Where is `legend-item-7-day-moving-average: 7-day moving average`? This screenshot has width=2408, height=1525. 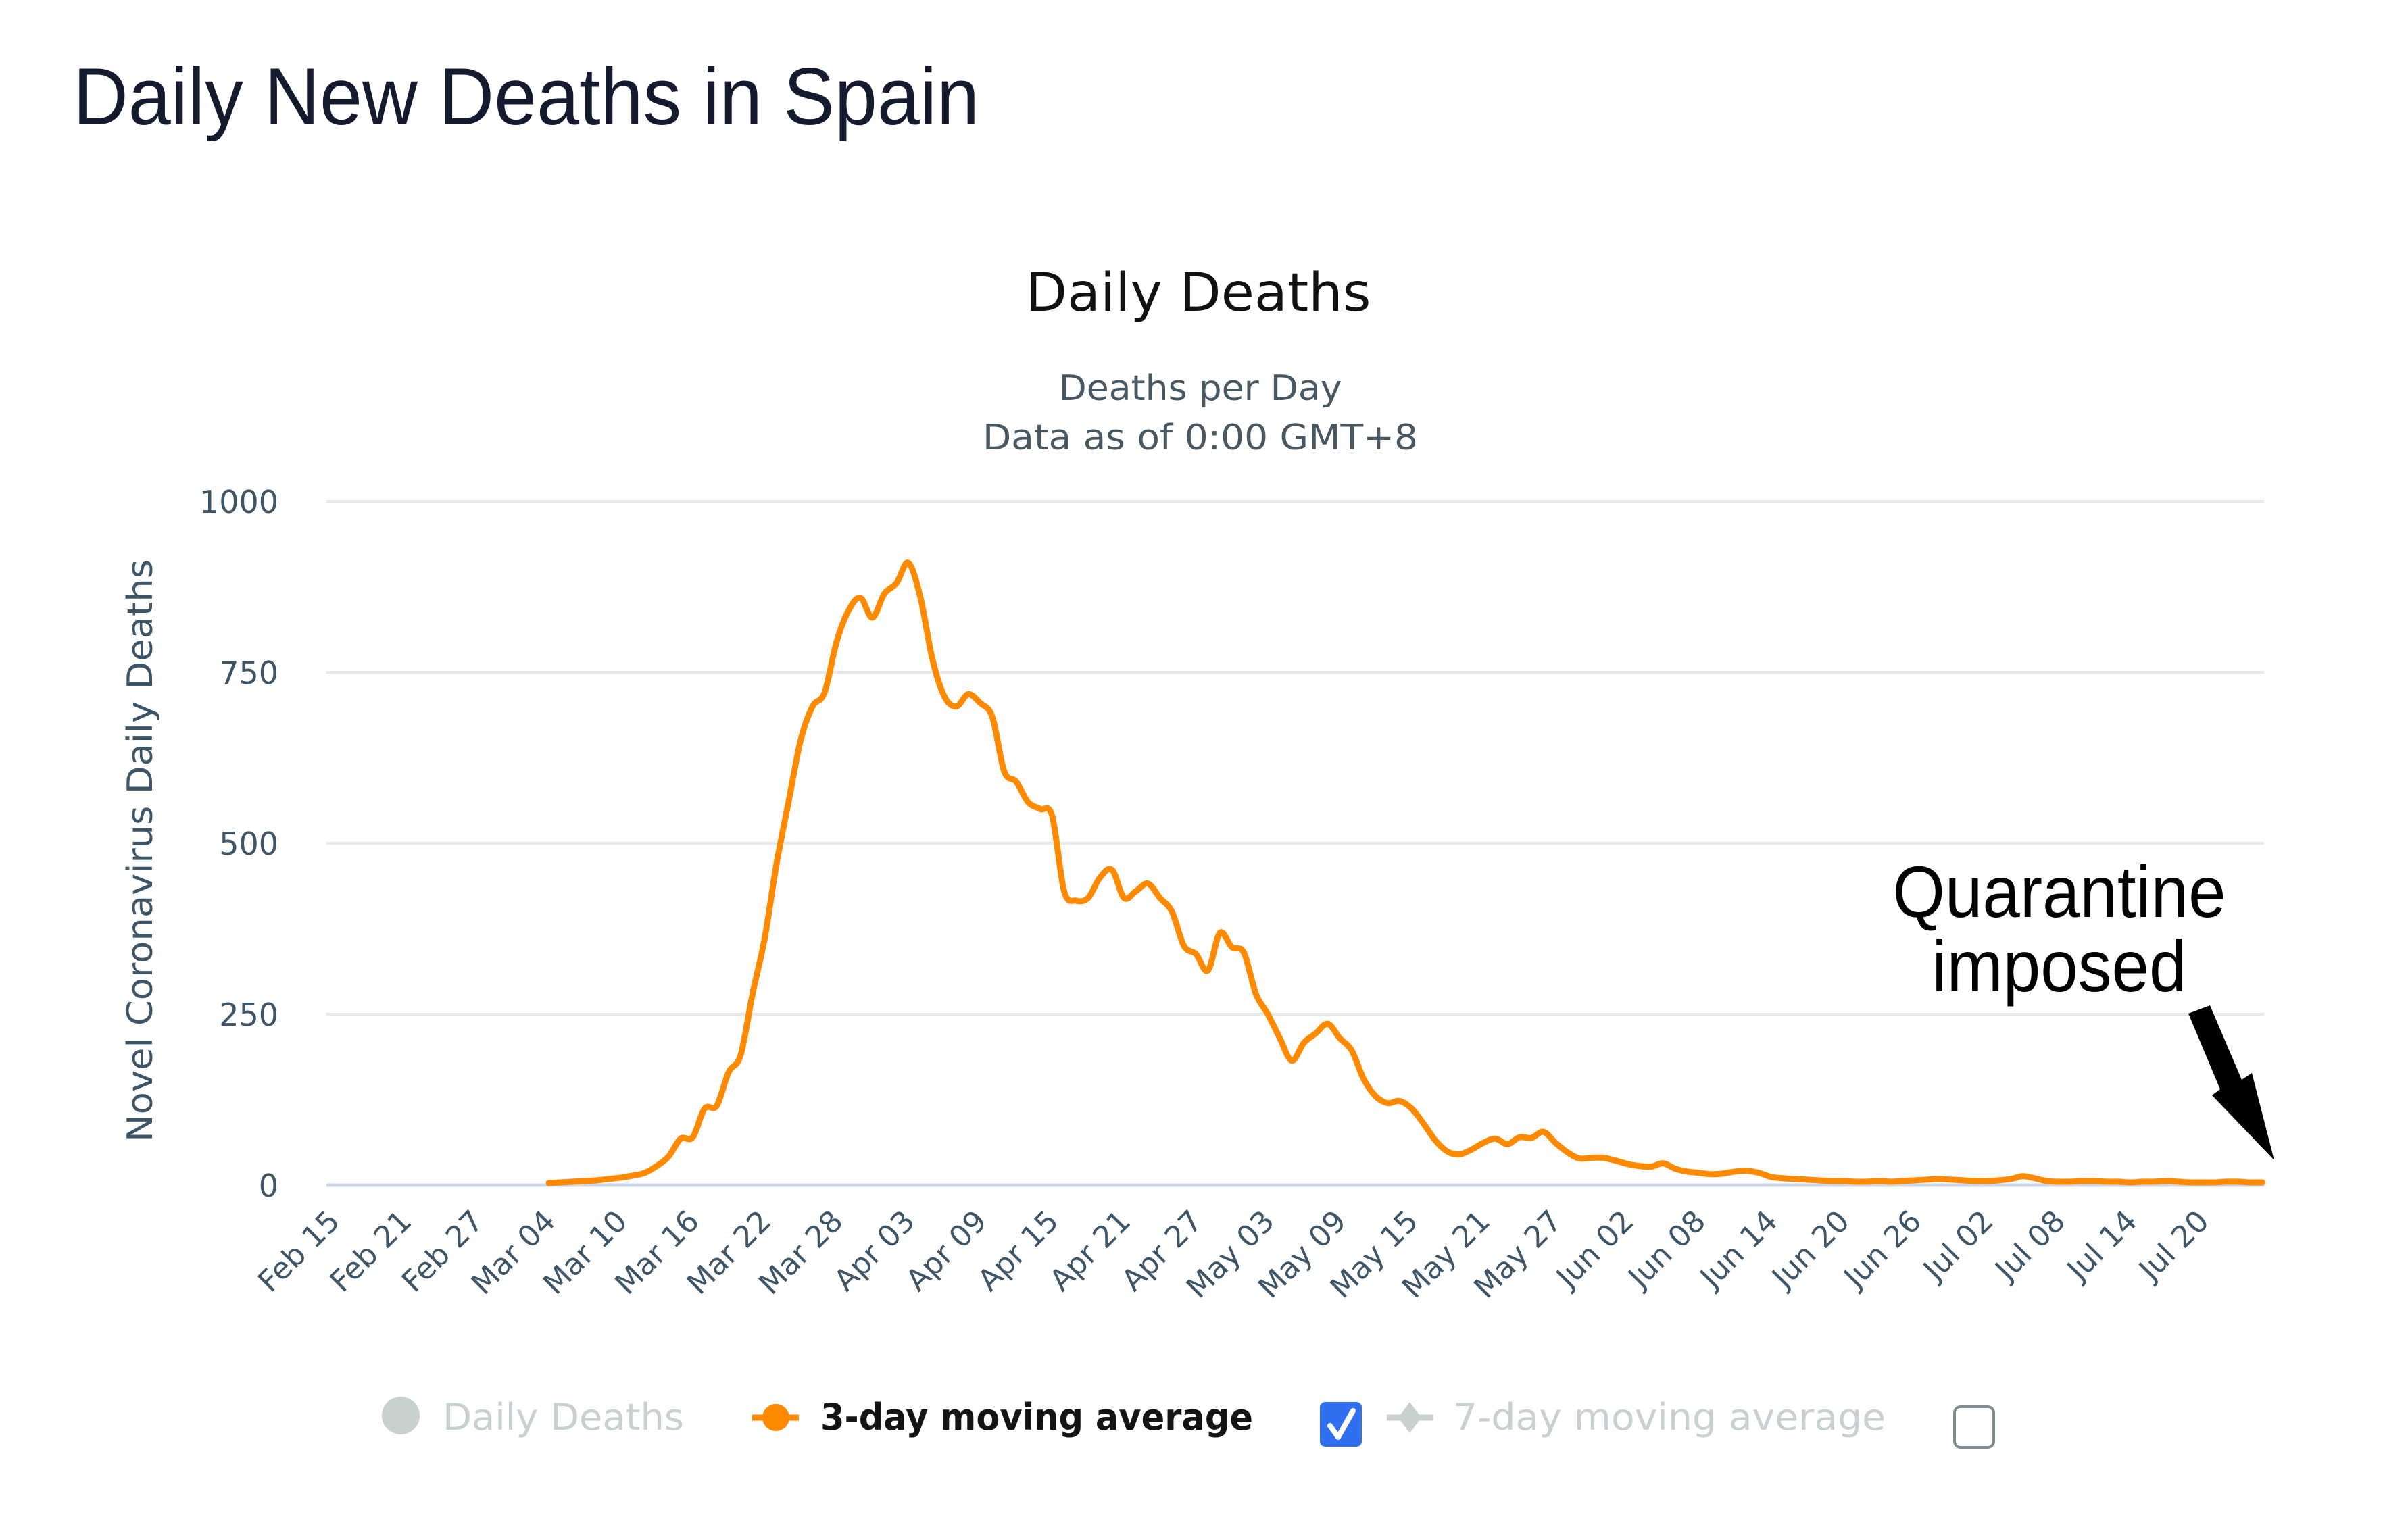 legend-item-7-day-moving-average: 7-day moving average is located at coordinates (1636, 1417).